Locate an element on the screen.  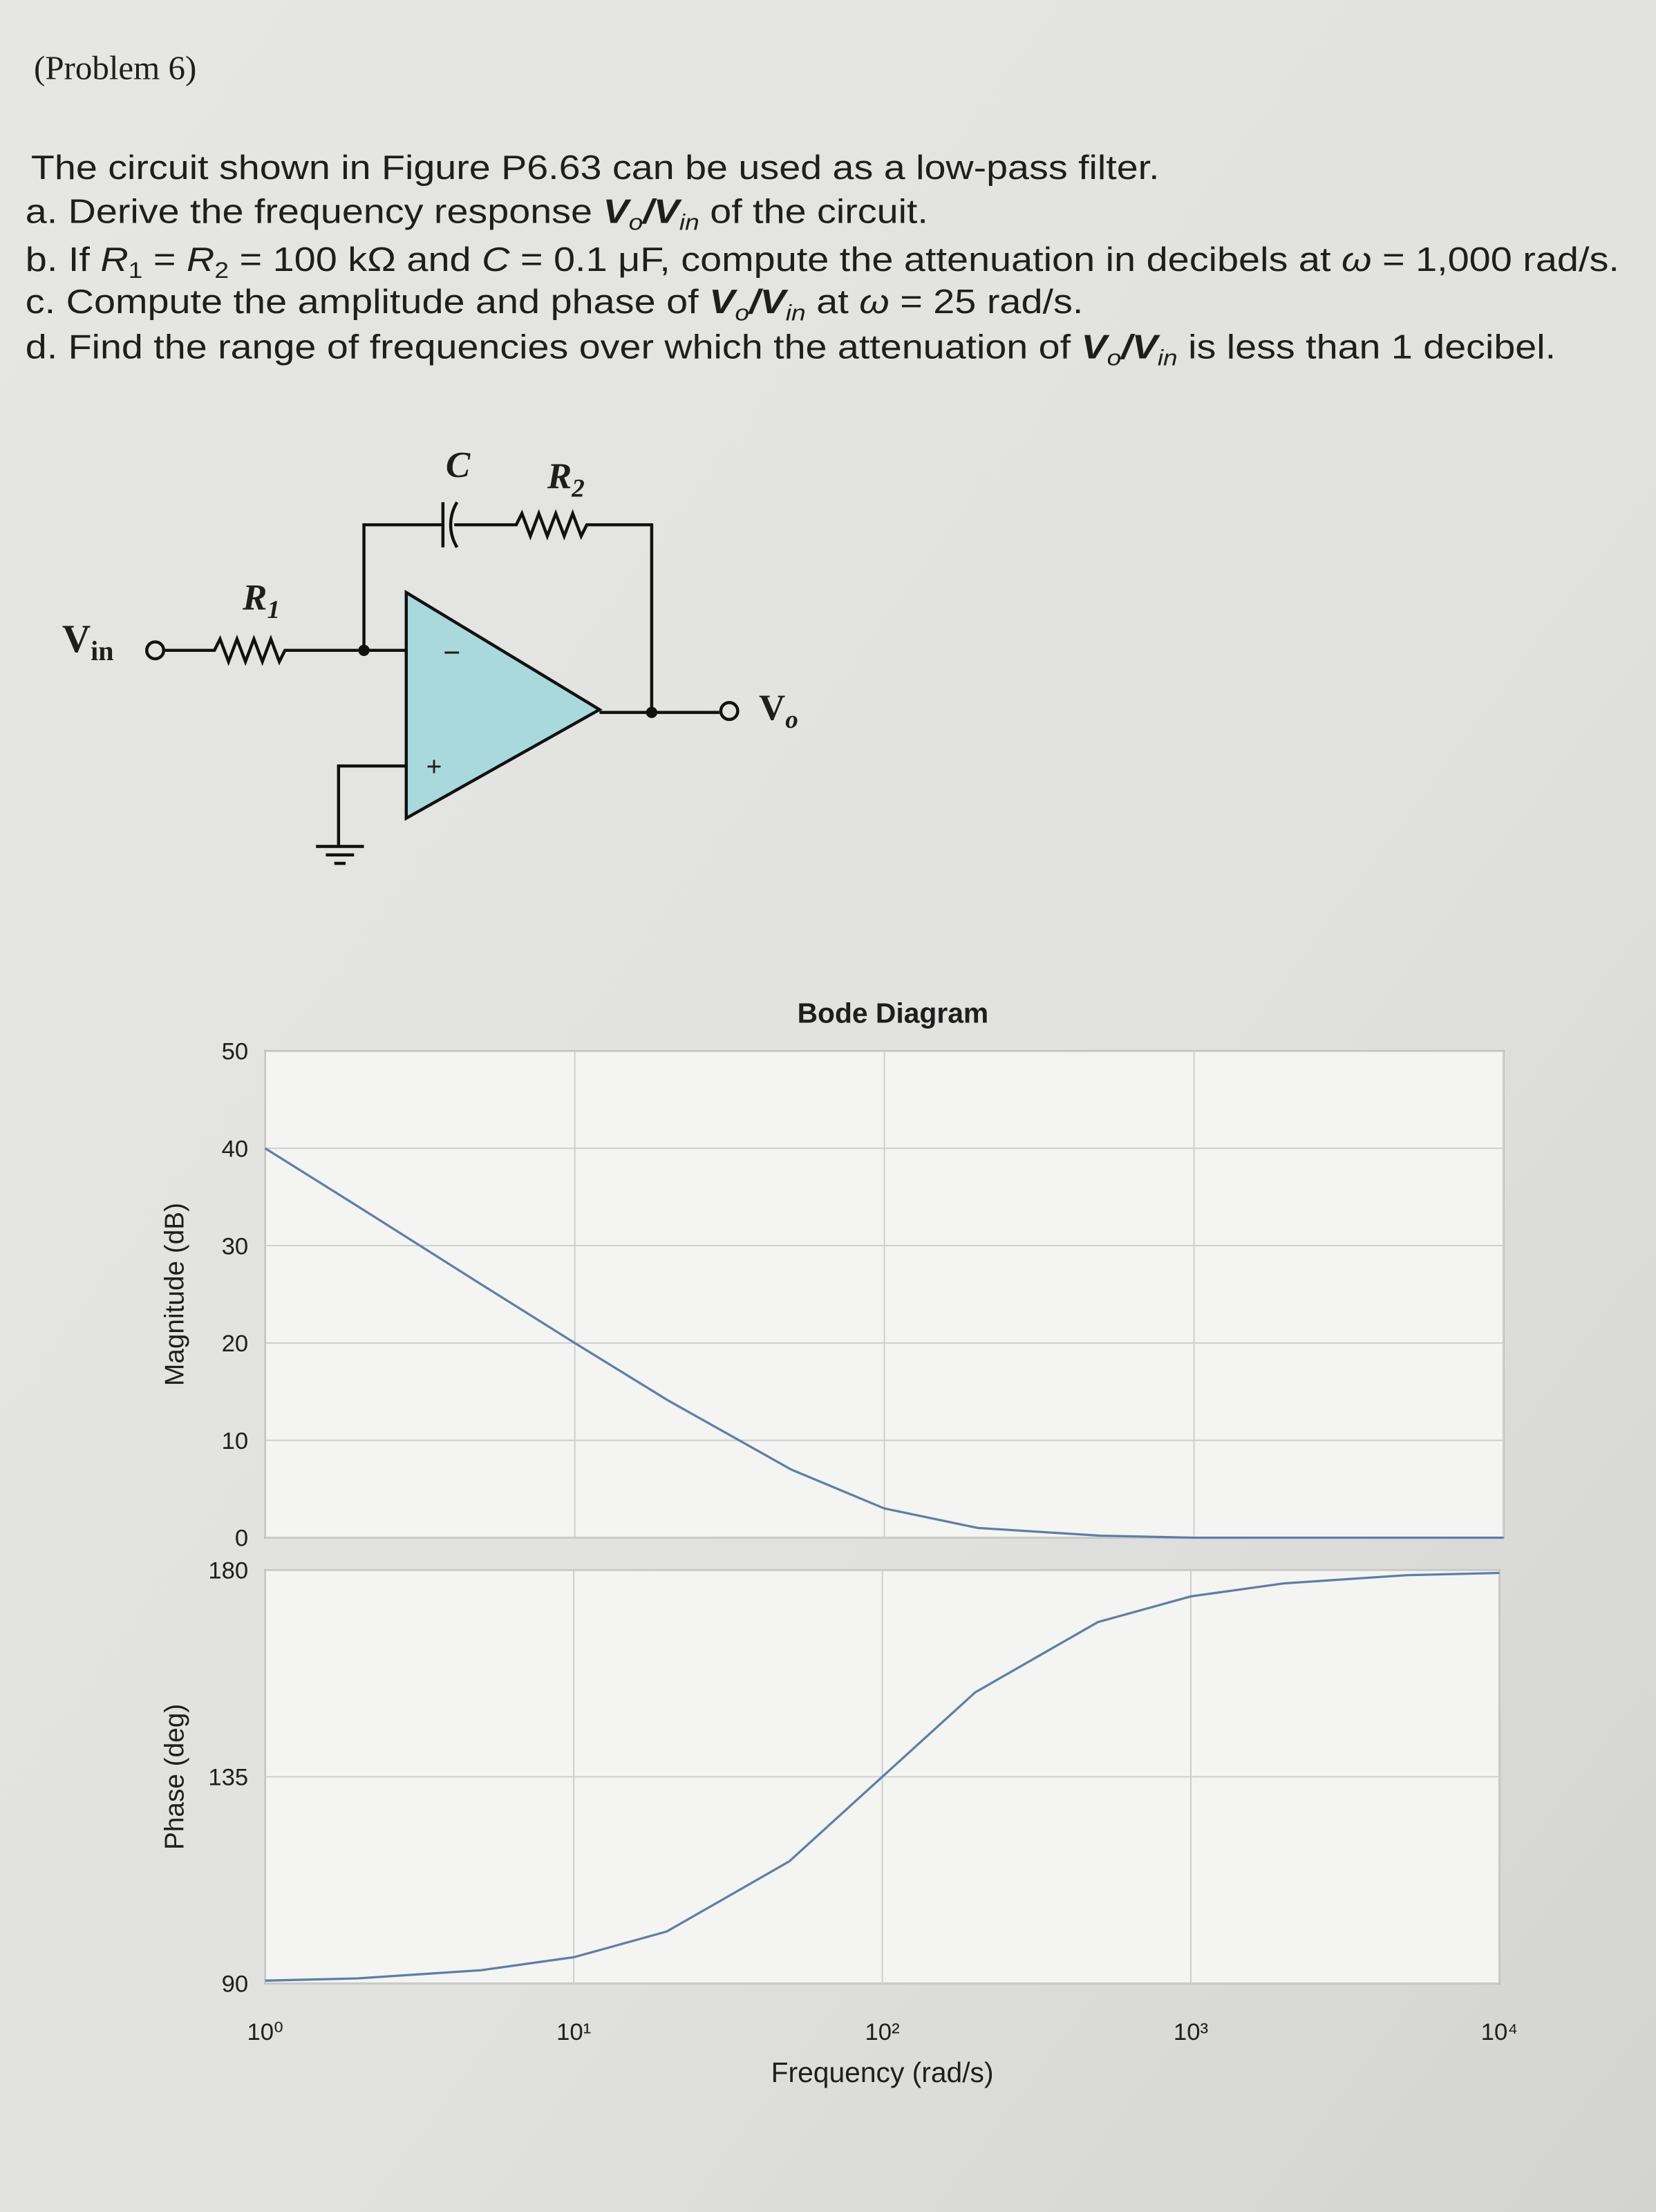
rich-text: Vo is located at coordinates (778, 711).